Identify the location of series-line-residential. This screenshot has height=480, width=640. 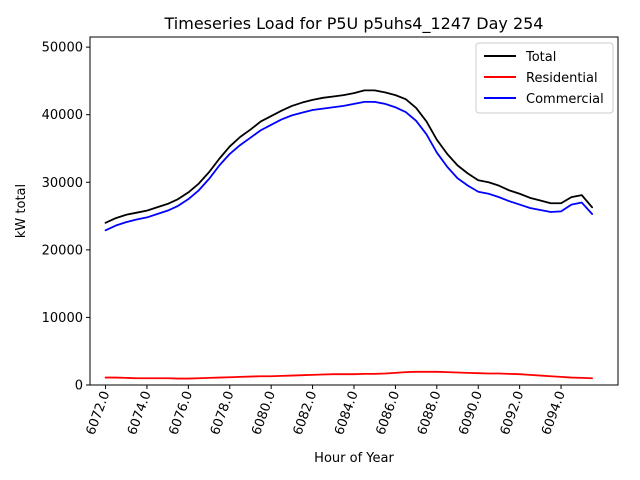
(349, 375).